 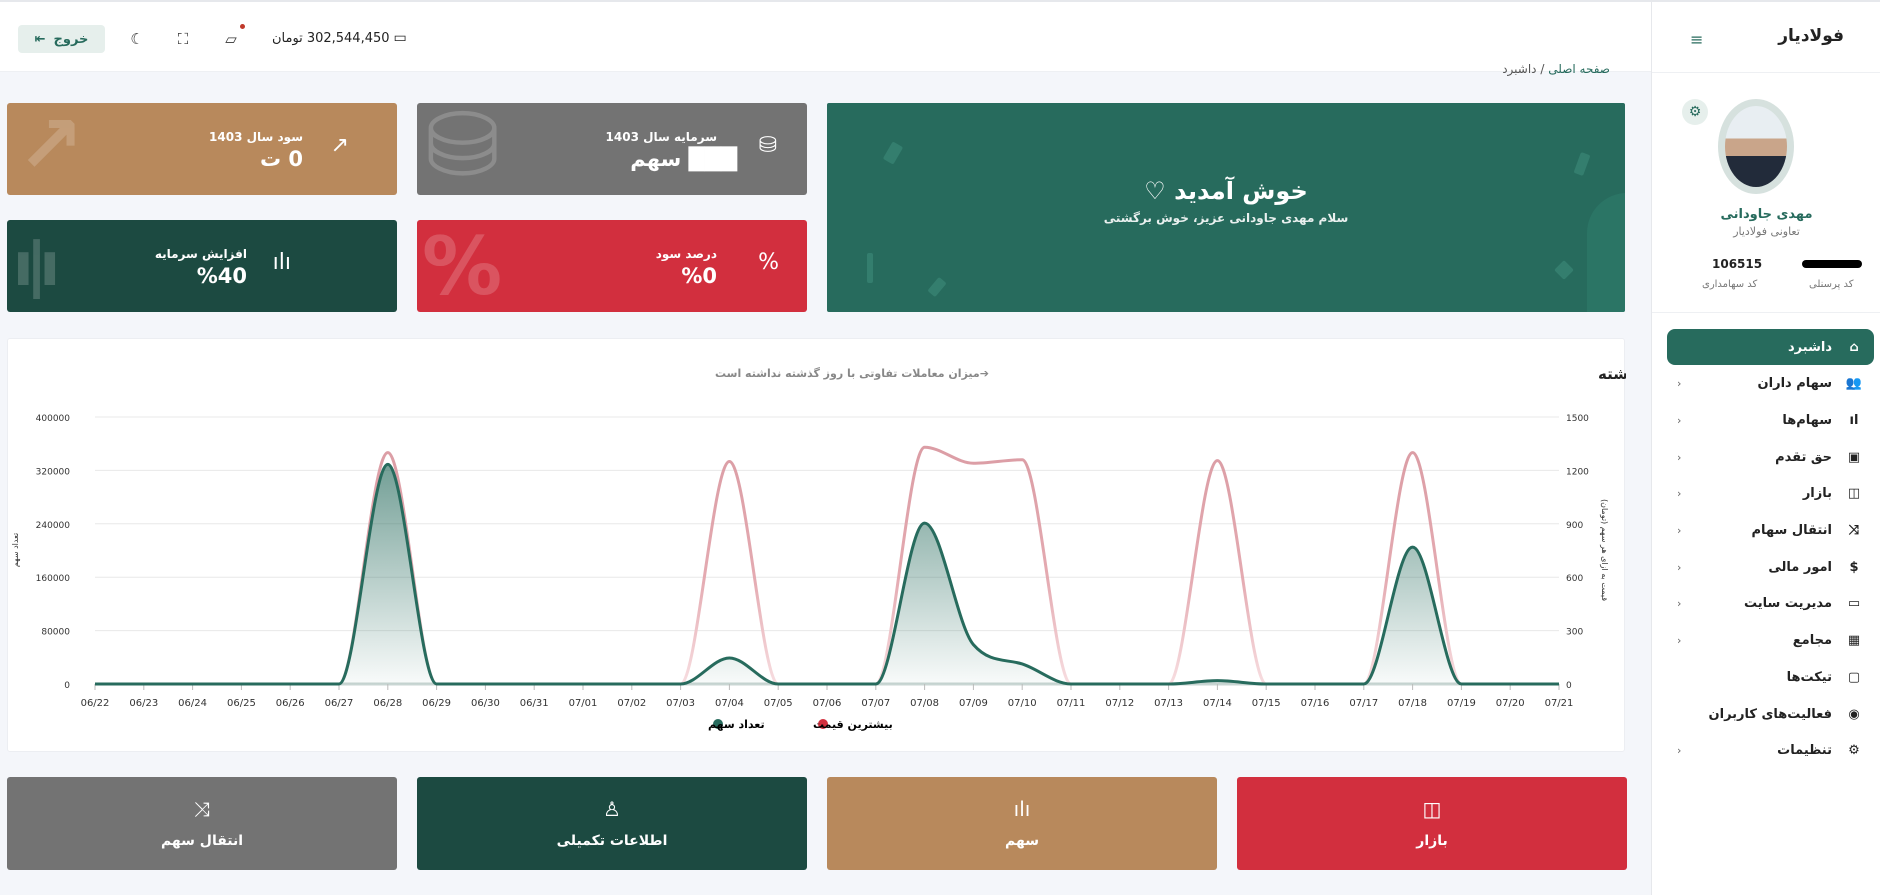 What do you see at coordinates (1363, 703) in the screenshot?
I see `x-tick-label: 07/17` at bounding box center [1363, 703].